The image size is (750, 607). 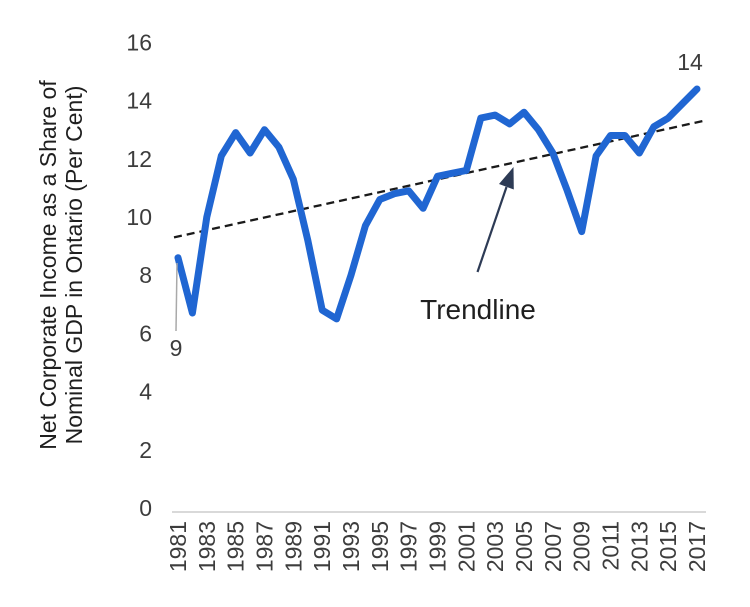 What do you see at coordinates (553, 546) in the screenshot?
I see `x-tick-label: 2007` at bounding box center [553, 546].